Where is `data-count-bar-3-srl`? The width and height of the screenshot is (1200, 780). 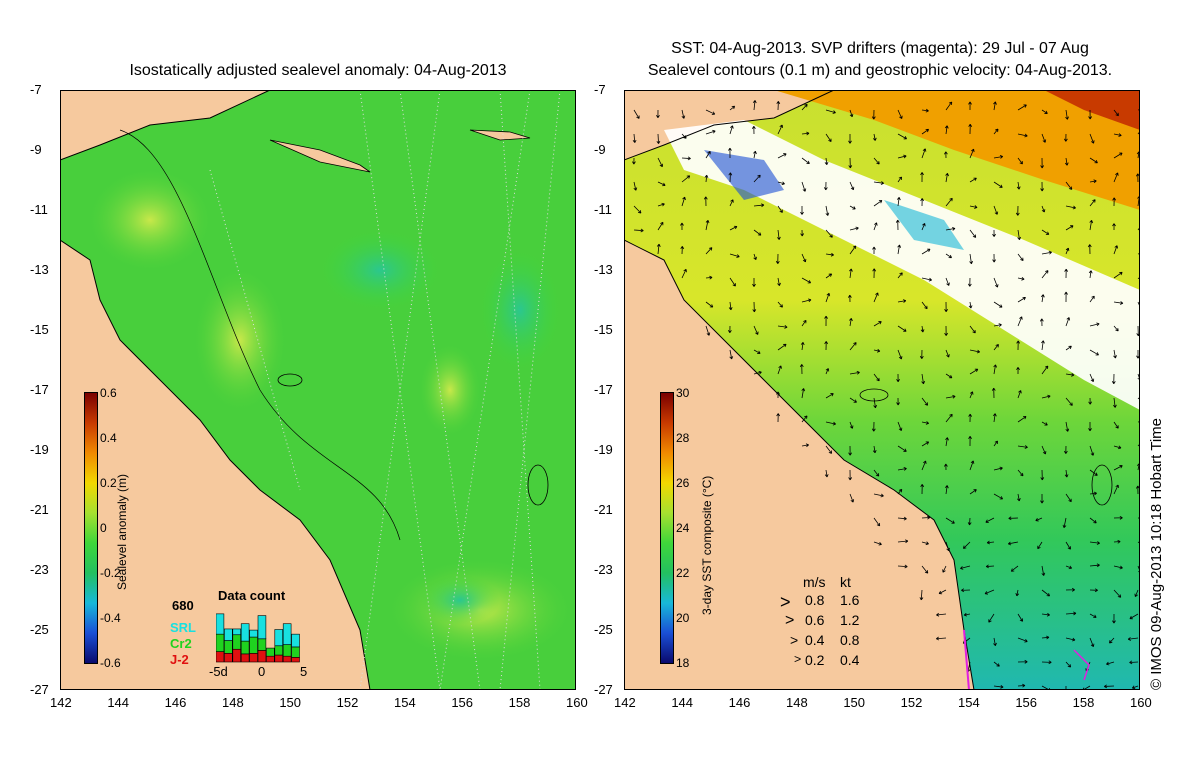 data-count-bar-3-srl is located at coordinates (245, 632).